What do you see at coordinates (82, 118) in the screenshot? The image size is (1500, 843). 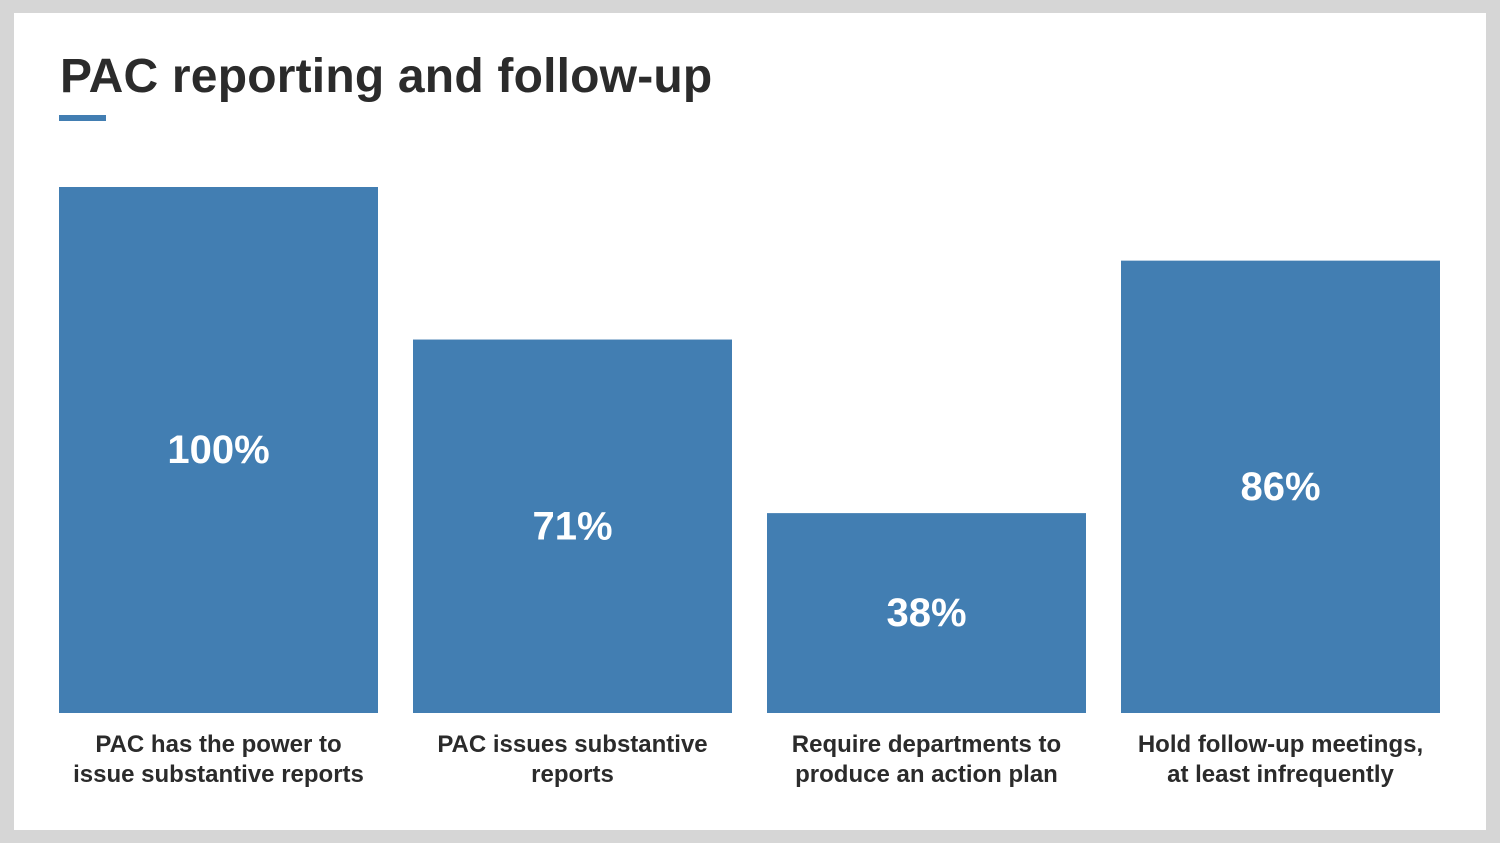 I see `title-accent-bar` at bounding box center [82, 118].